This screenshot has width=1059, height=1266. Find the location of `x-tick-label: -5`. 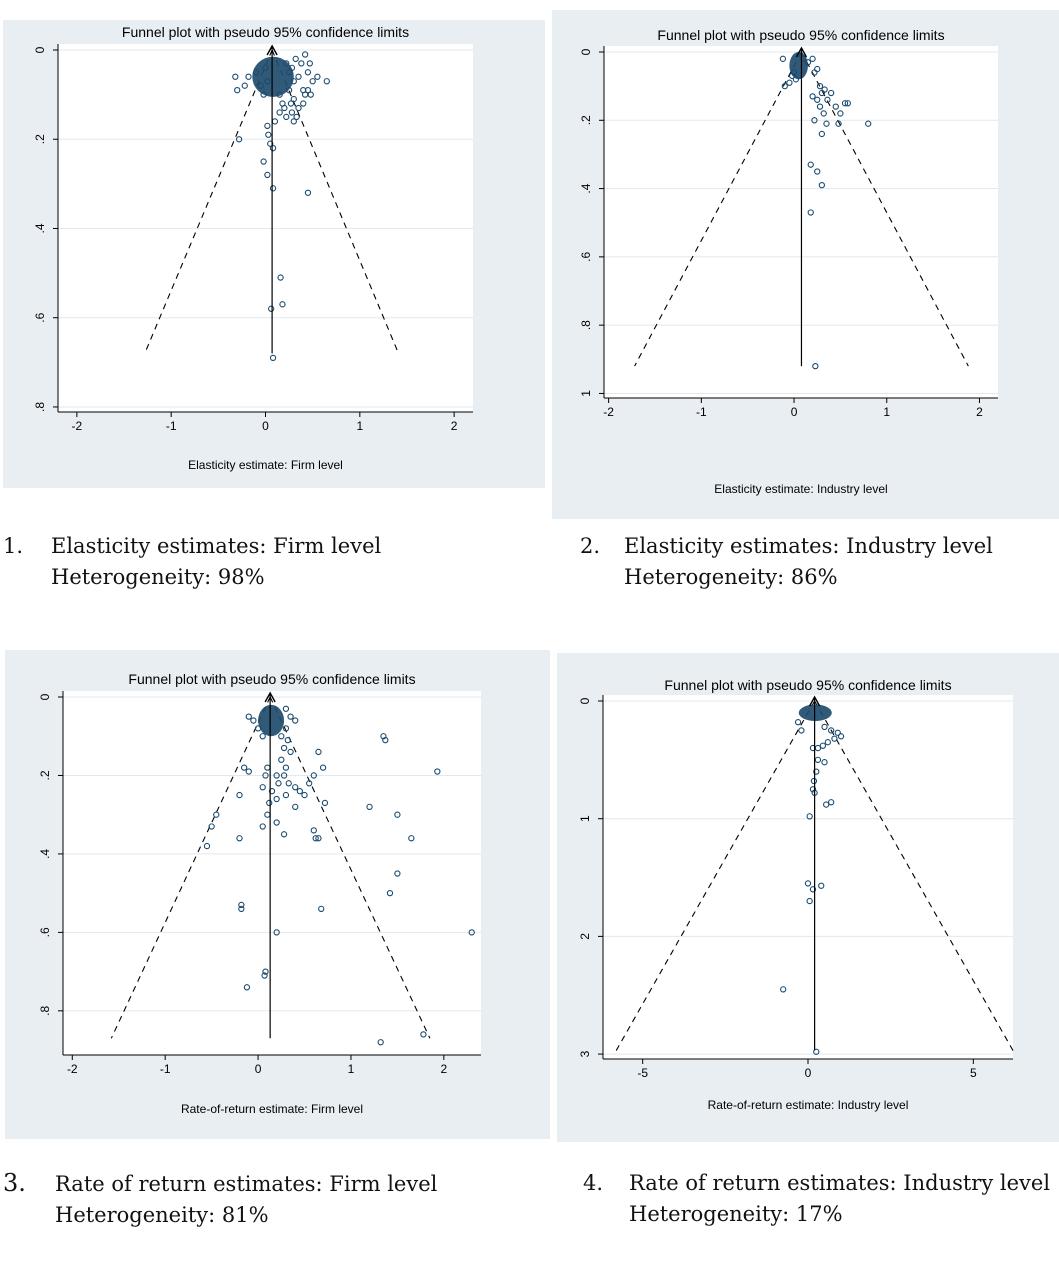

x-tick-label: -5 is located at coordinates (642, 1073).